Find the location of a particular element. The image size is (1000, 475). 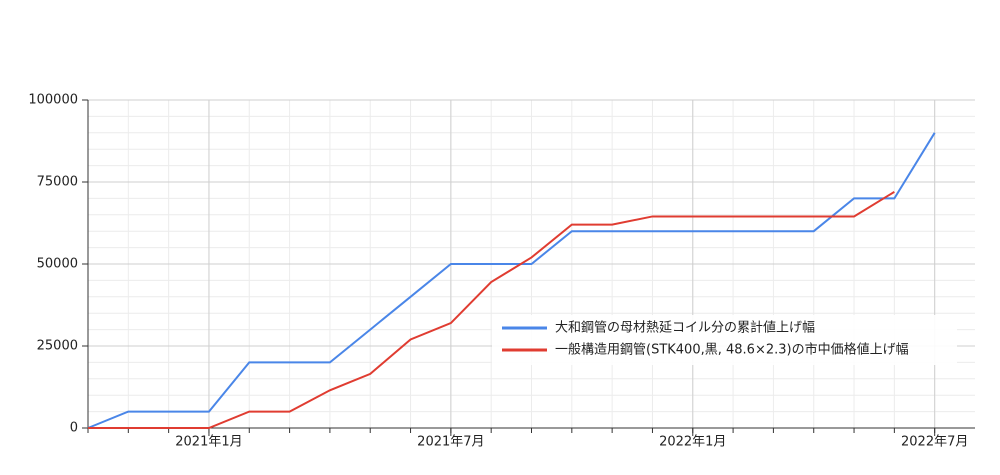

x-tick-label: 2022年1月 is located at coordinates (692, 442).